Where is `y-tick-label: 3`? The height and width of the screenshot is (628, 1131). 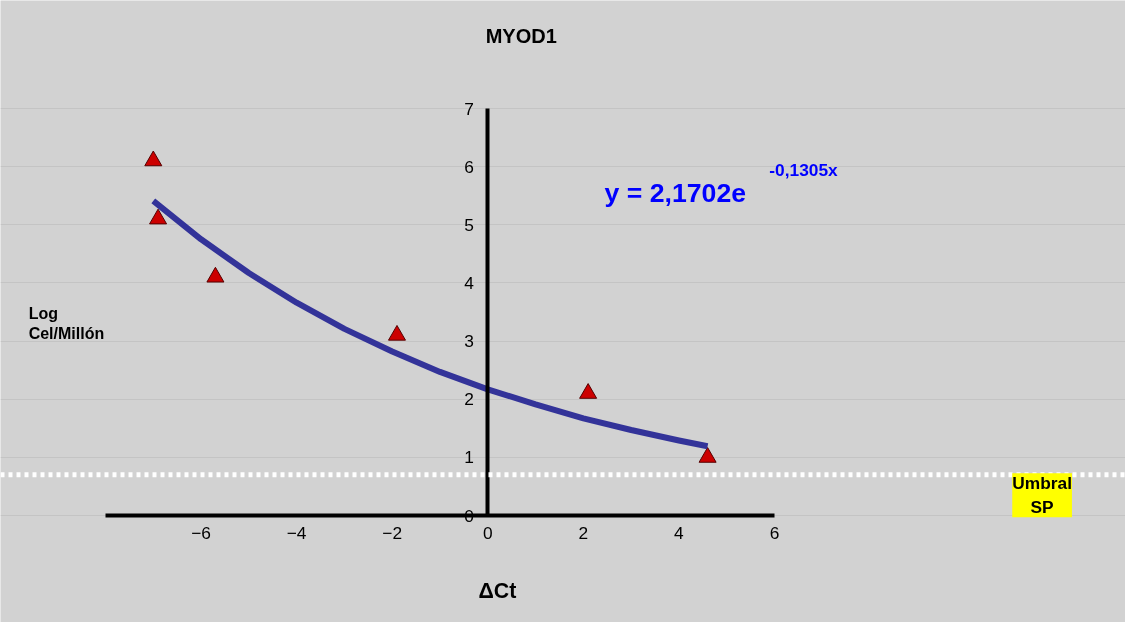
y-tick-label: 3 is located at coordinates (469, 341).